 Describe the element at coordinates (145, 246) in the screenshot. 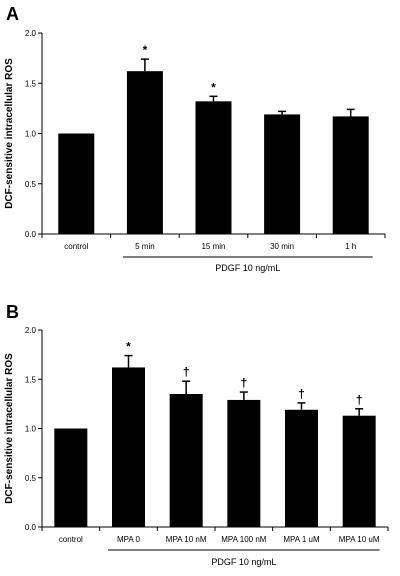

I see `x-tick-label: 5 min` at that location.